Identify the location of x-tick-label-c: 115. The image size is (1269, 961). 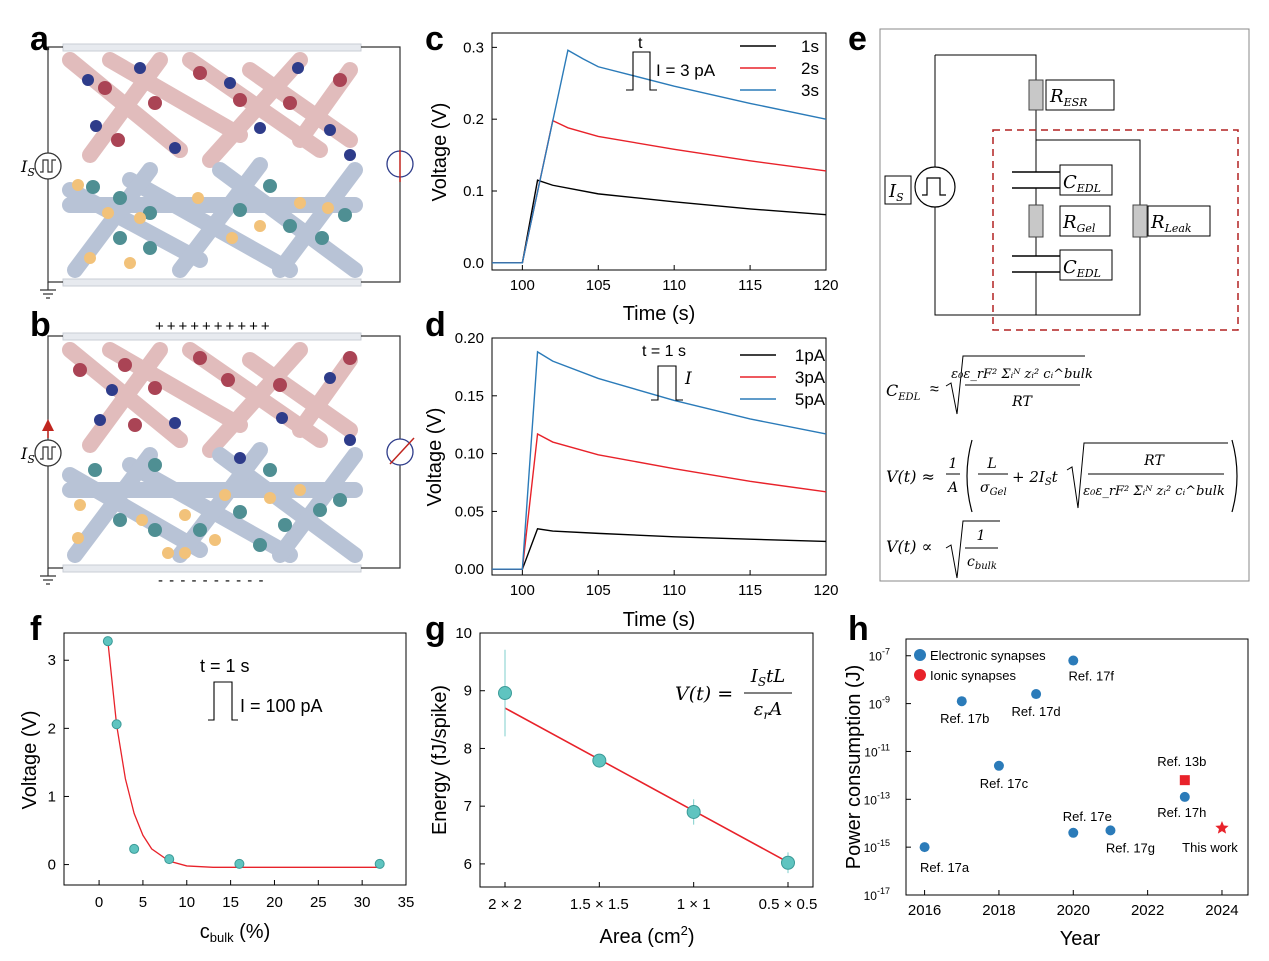
(750, 285).